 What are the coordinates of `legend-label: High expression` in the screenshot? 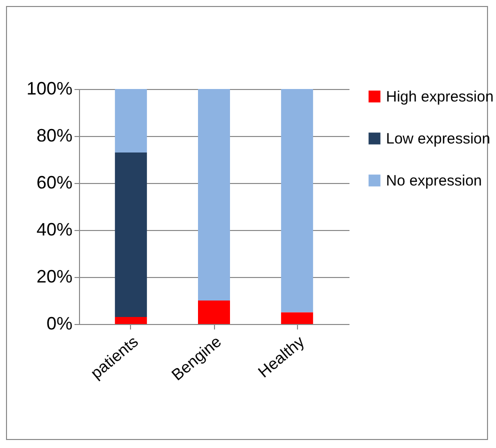 It's located at (440, 97).